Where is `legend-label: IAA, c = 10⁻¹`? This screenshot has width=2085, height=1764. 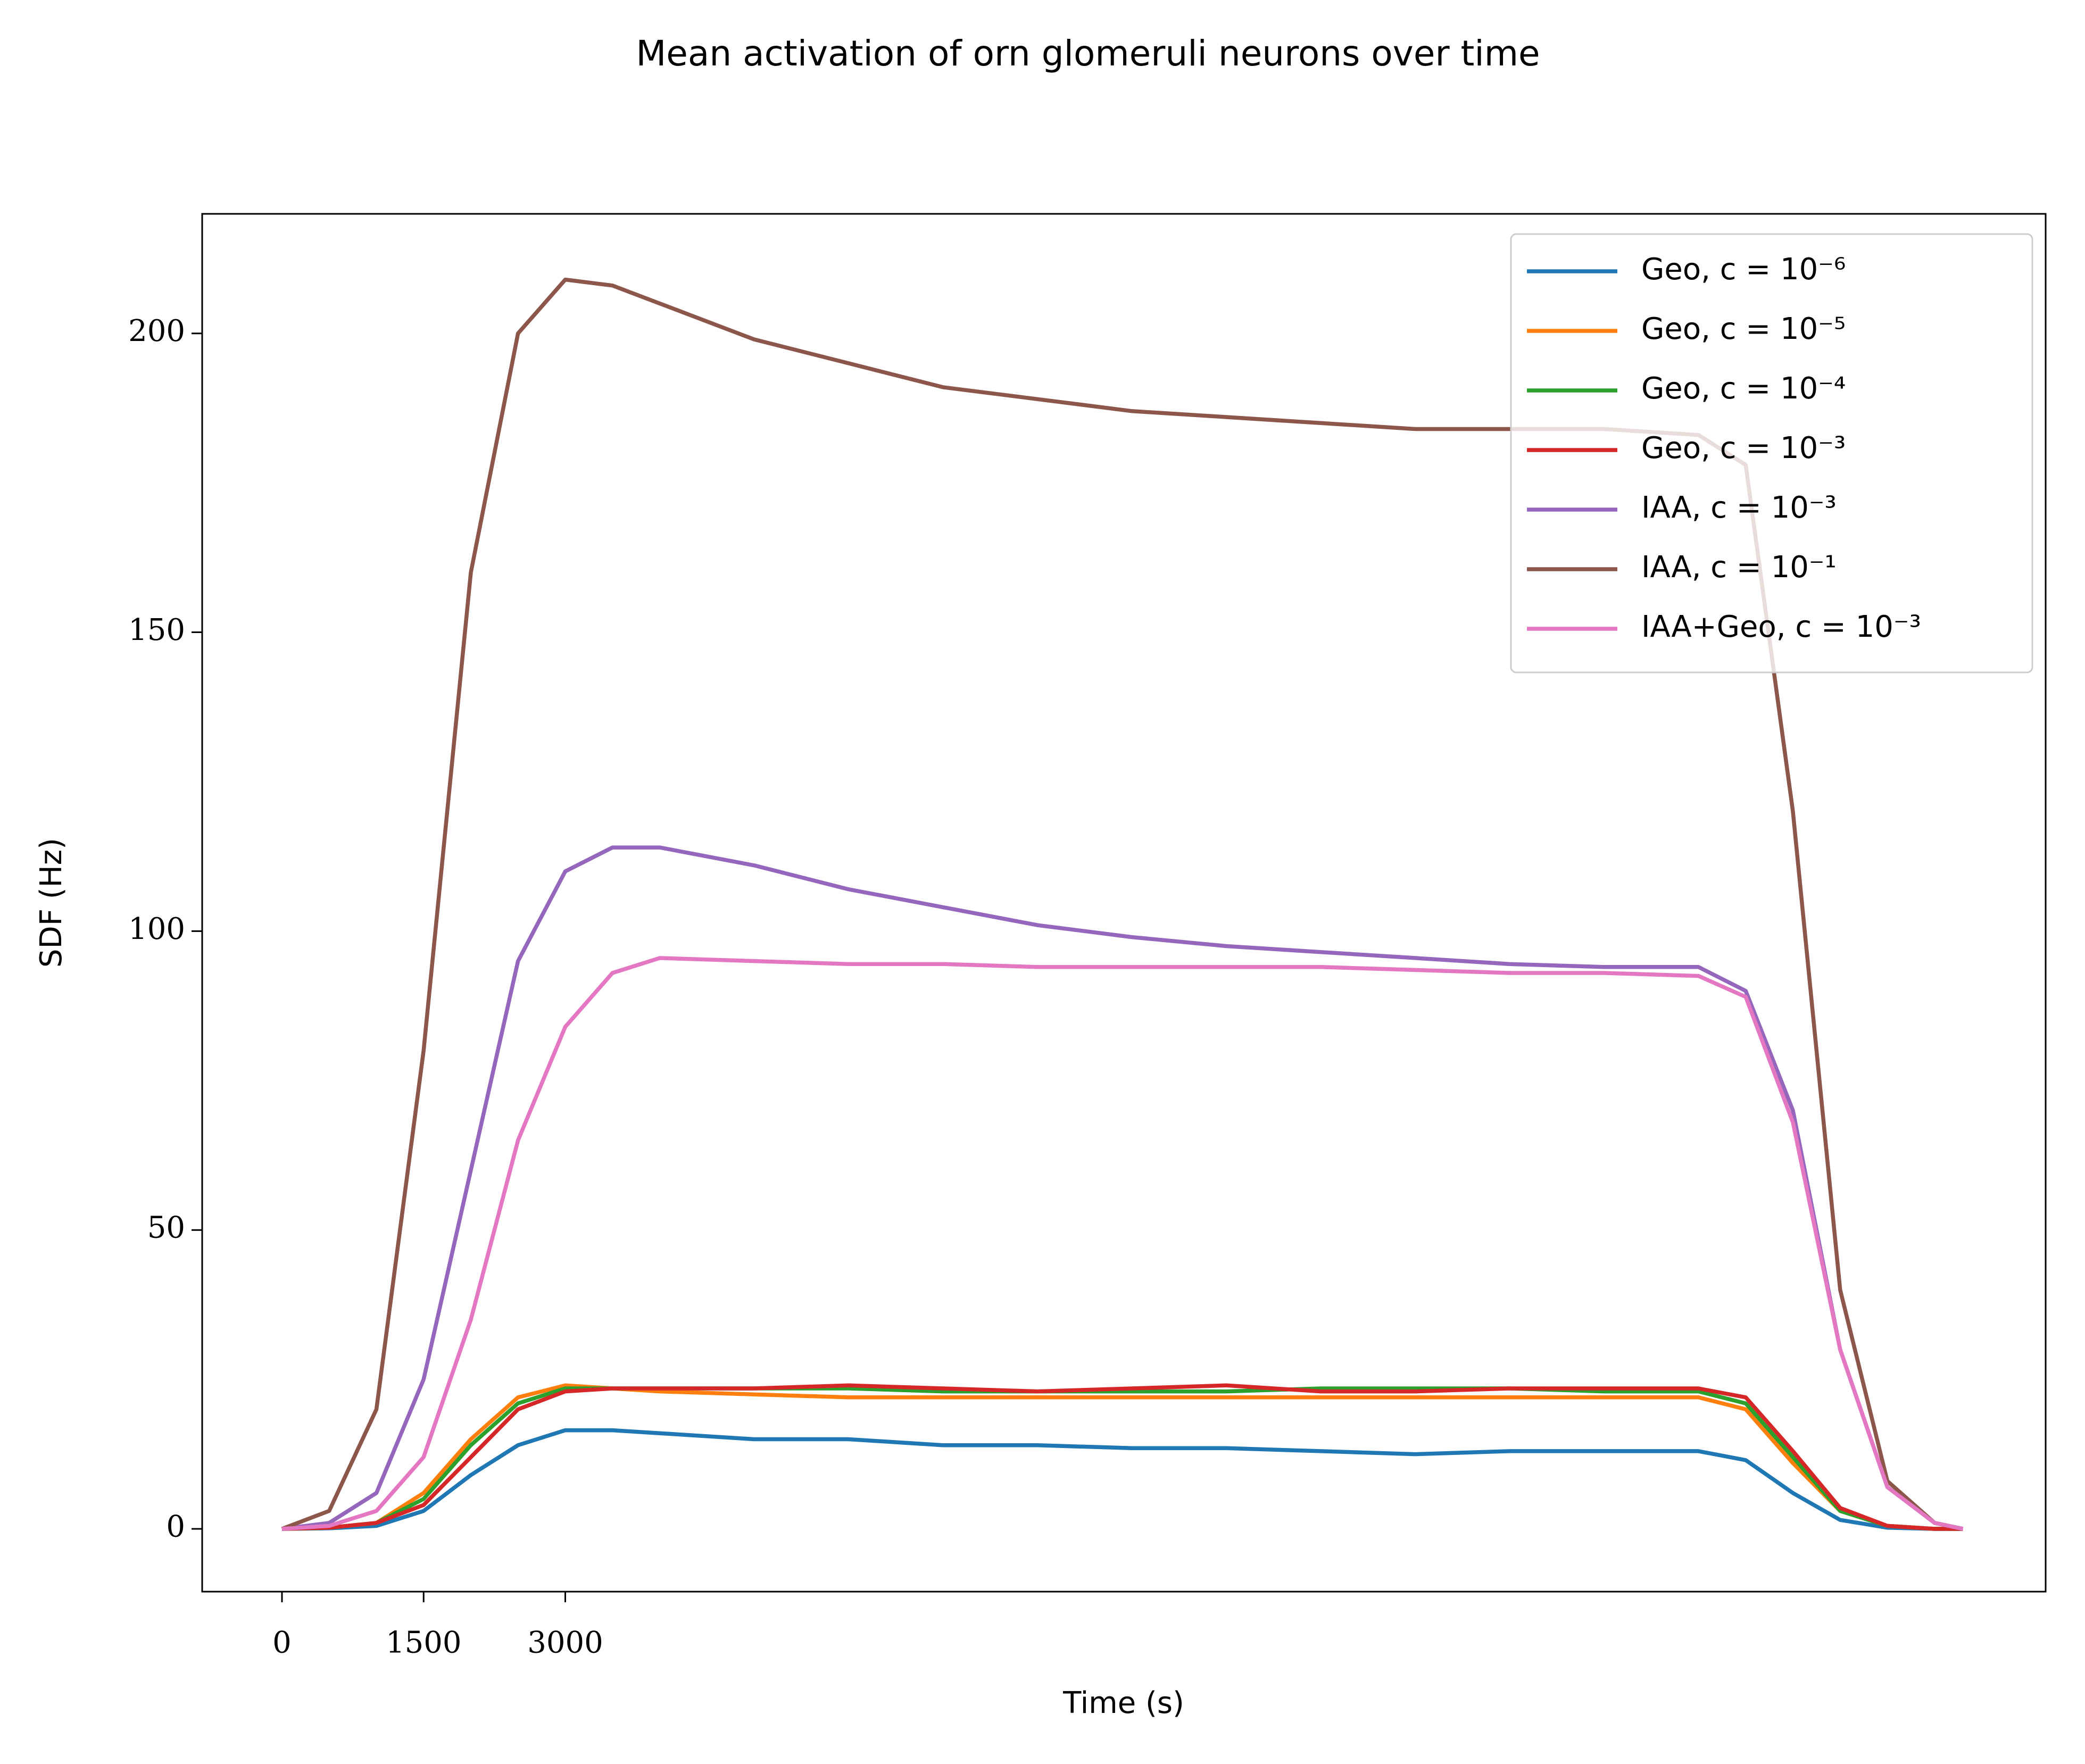
legend-label: IAA, c = 10⁻¹ is located at coordinates (1739, 567).